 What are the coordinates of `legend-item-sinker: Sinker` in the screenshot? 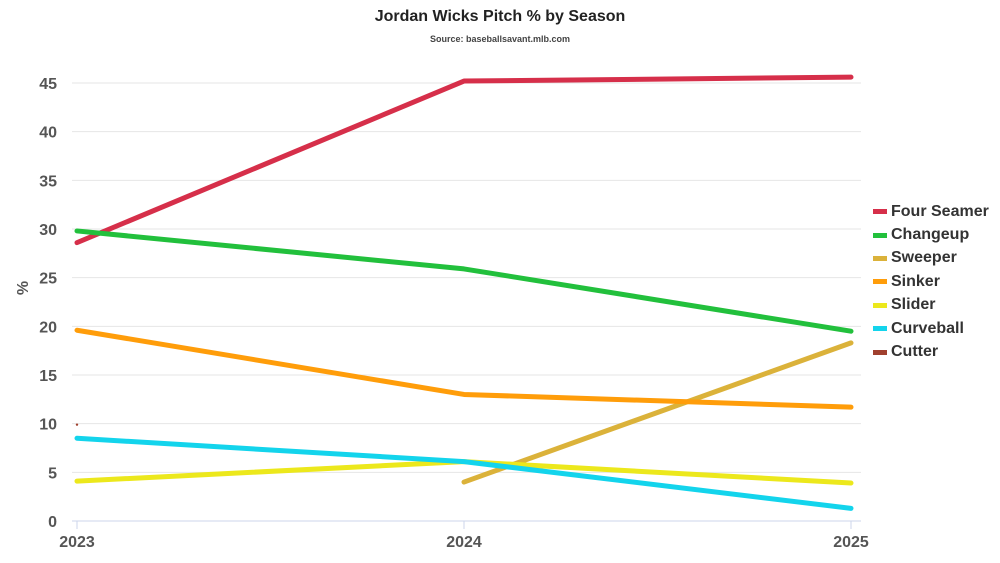 It's located at (931, 281).